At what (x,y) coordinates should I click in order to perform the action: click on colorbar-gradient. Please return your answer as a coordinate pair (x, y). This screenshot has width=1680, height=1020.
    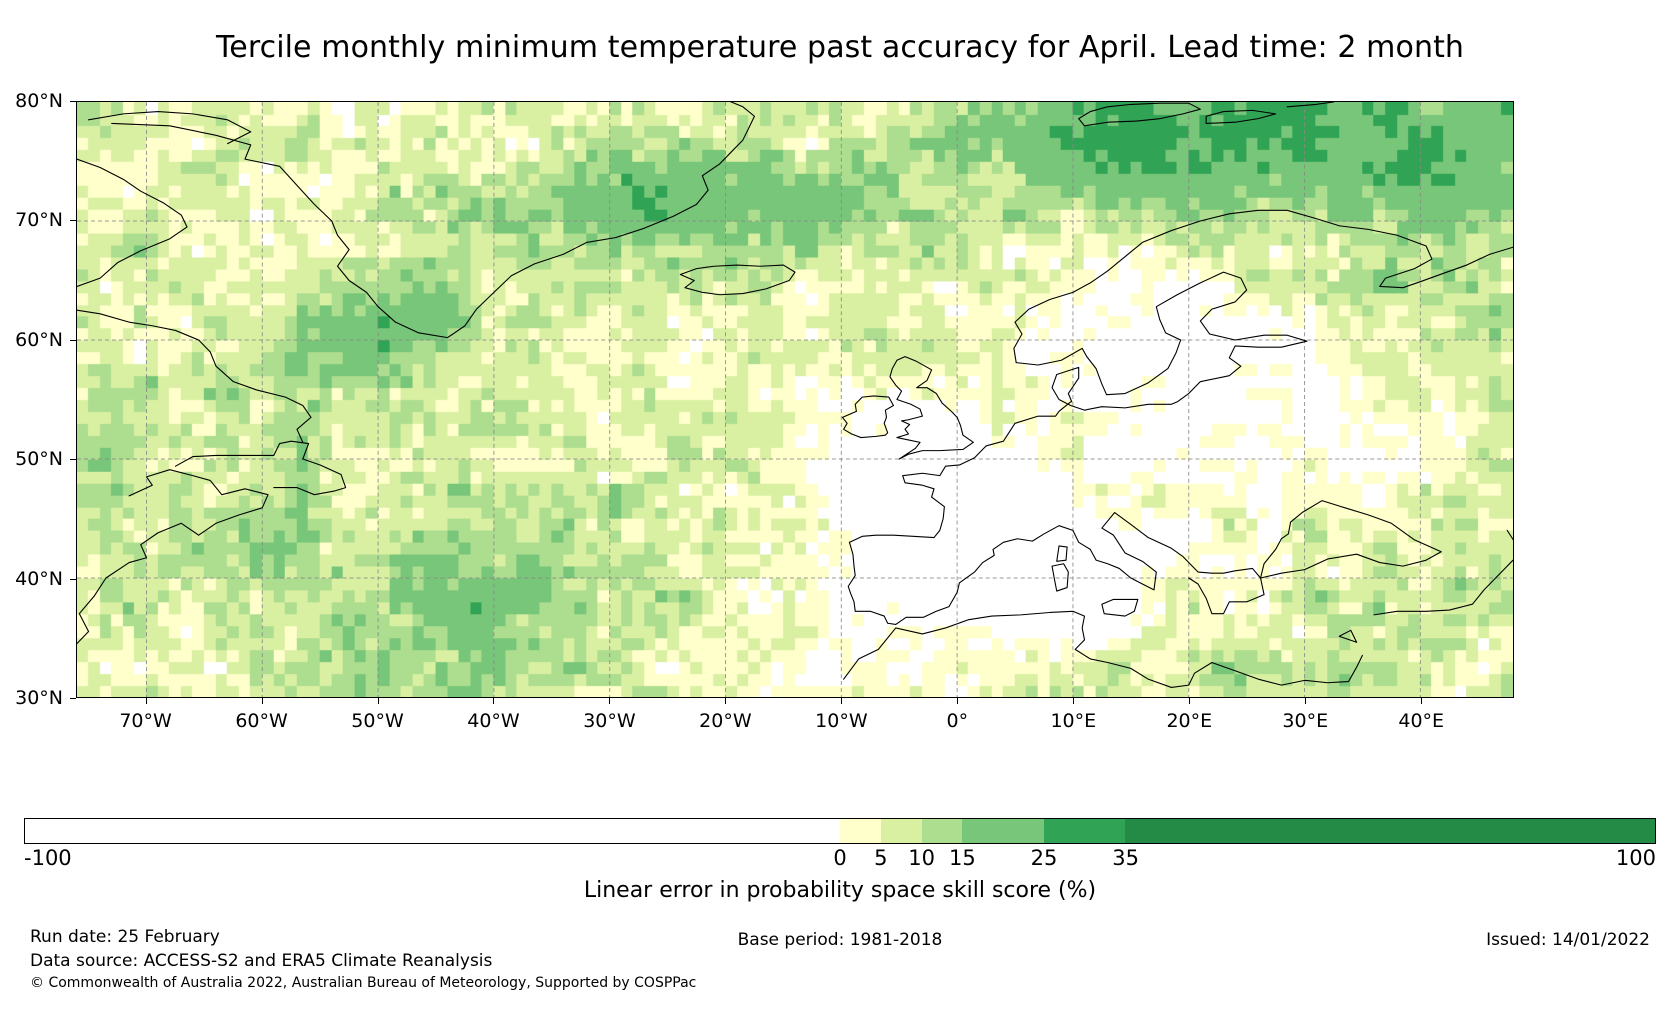
    Looking at the image, I should click on (840, 831).